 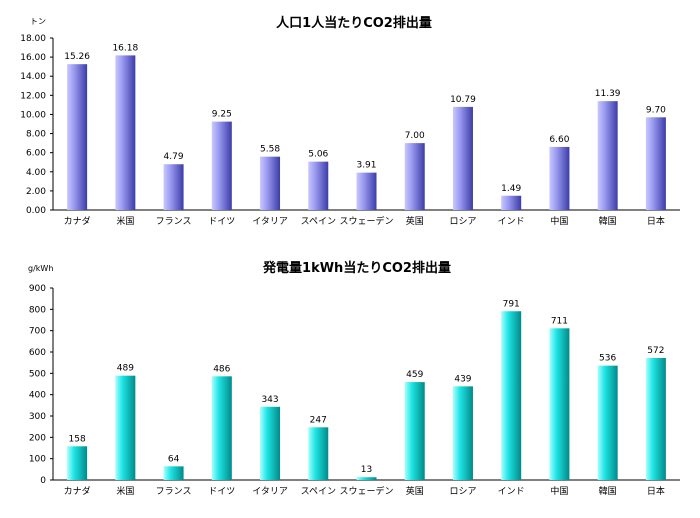 I want to click on data-label: 13, so click(x=366, y=470).